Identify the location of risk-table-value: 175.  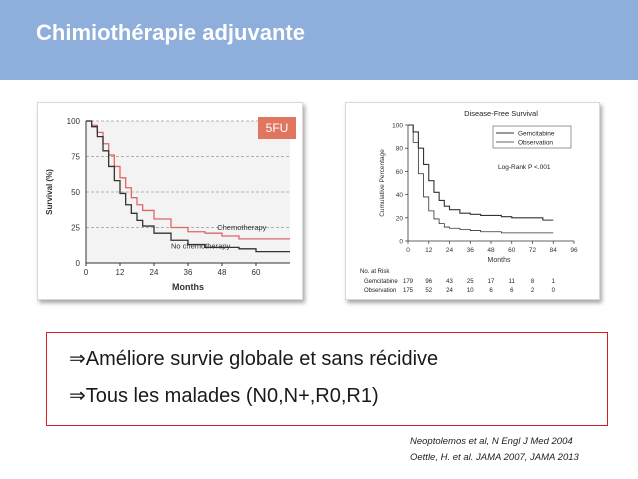
(408, 291).